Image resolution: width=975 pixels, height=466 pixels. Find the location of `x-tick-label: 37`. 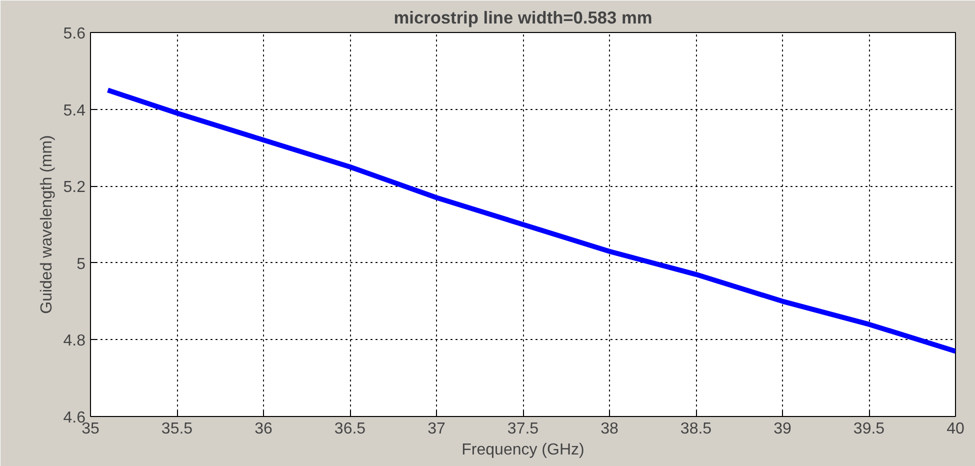

x-tick-label: 37 is located at coordinates (437, 429).